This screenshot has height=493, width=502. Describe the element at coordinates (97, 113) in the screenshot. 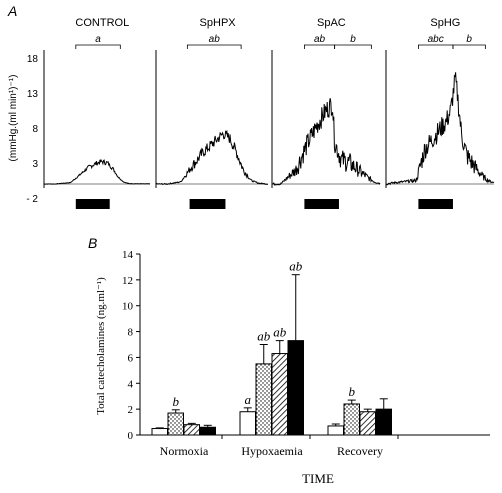

I see `trace-panel-0: CONTROL a` at that location.